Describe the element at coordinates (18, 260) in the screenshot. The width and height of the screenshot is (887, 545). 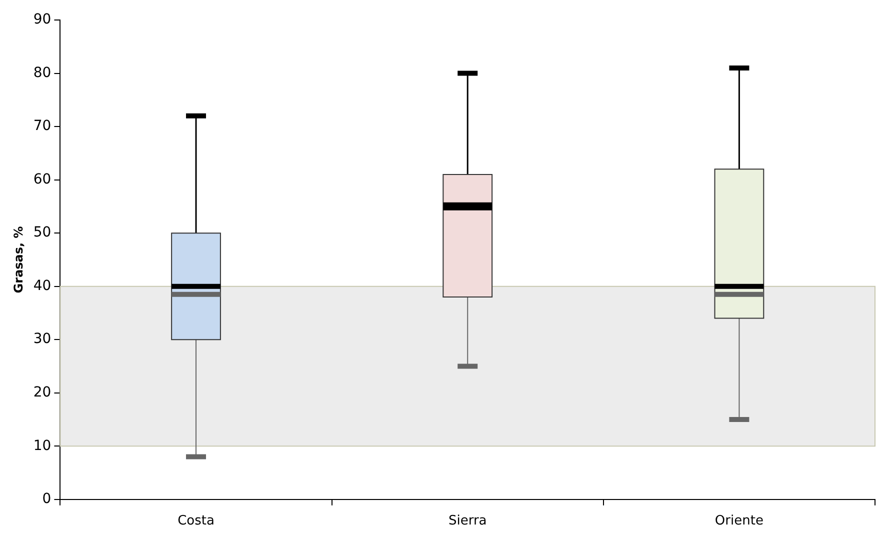
I see `y-axis-title: Grasas, %` at that location.